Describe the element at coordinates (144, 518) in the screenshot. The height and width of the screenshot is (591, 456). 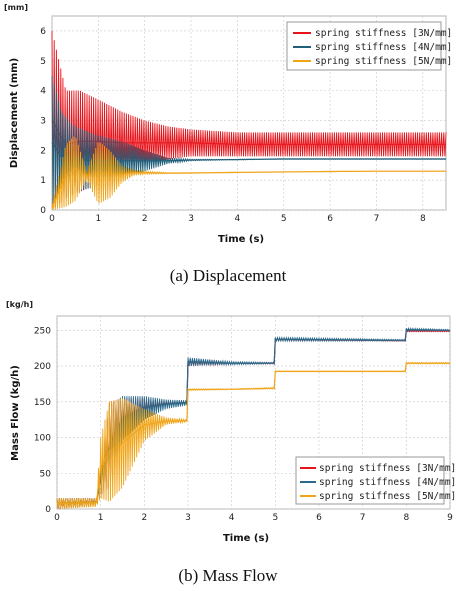
I see `x-tick-label-b-2: 2` at that location.